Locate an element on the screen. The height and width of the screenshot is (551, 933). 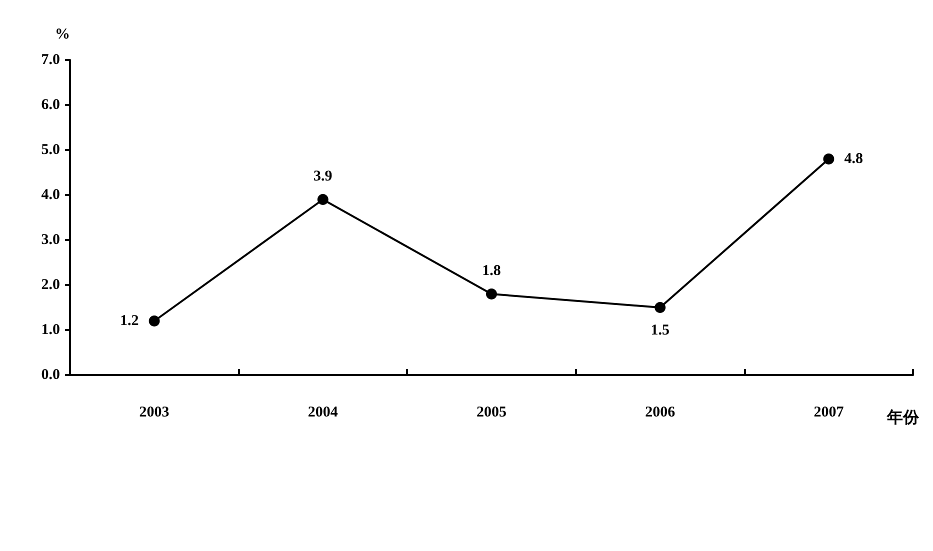
data-label: 1.5 is located at coordinates (660, 330).